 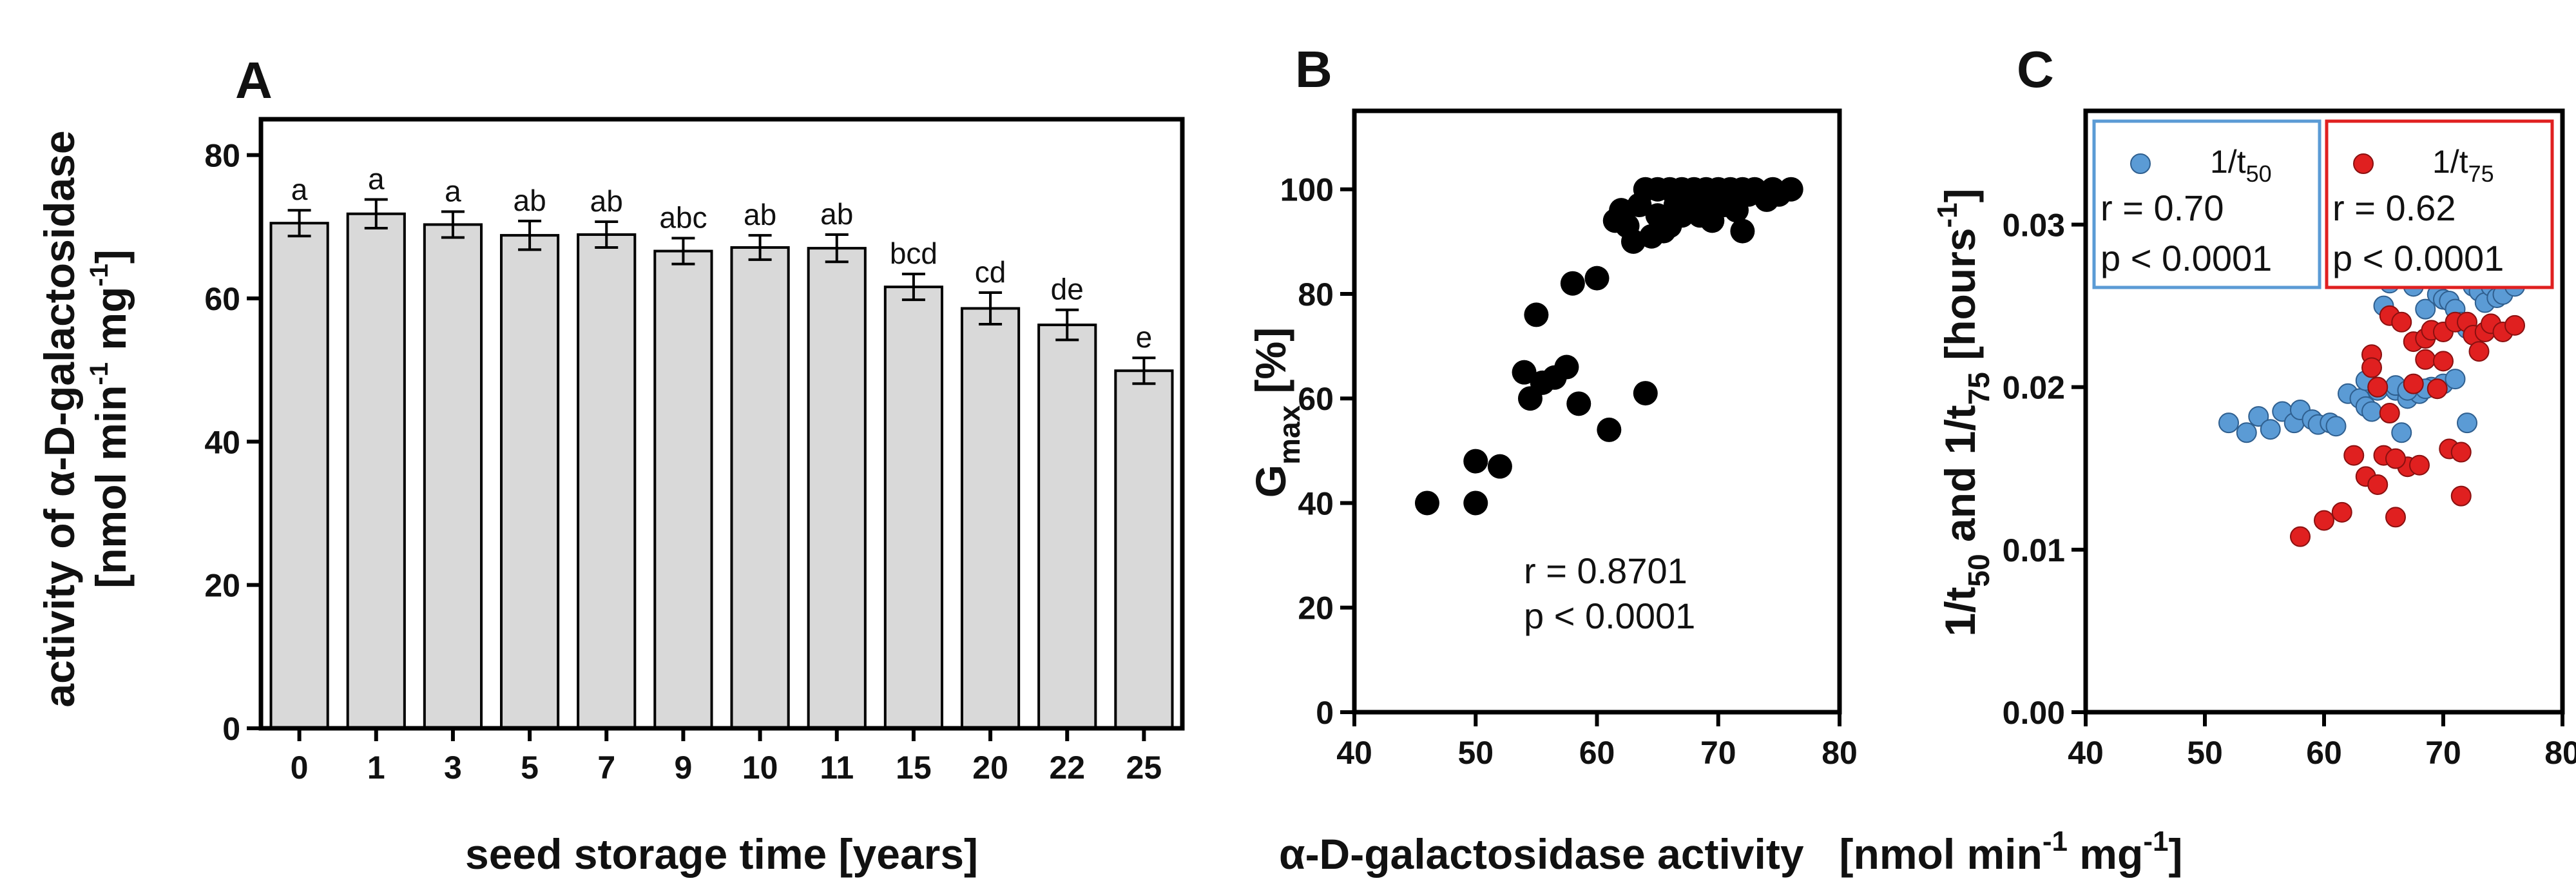 What do you see at coordinates (2086, 753) in the screenshot?
I see `panel-c-xtick-label: 40` at bounding box center [2086, 753].